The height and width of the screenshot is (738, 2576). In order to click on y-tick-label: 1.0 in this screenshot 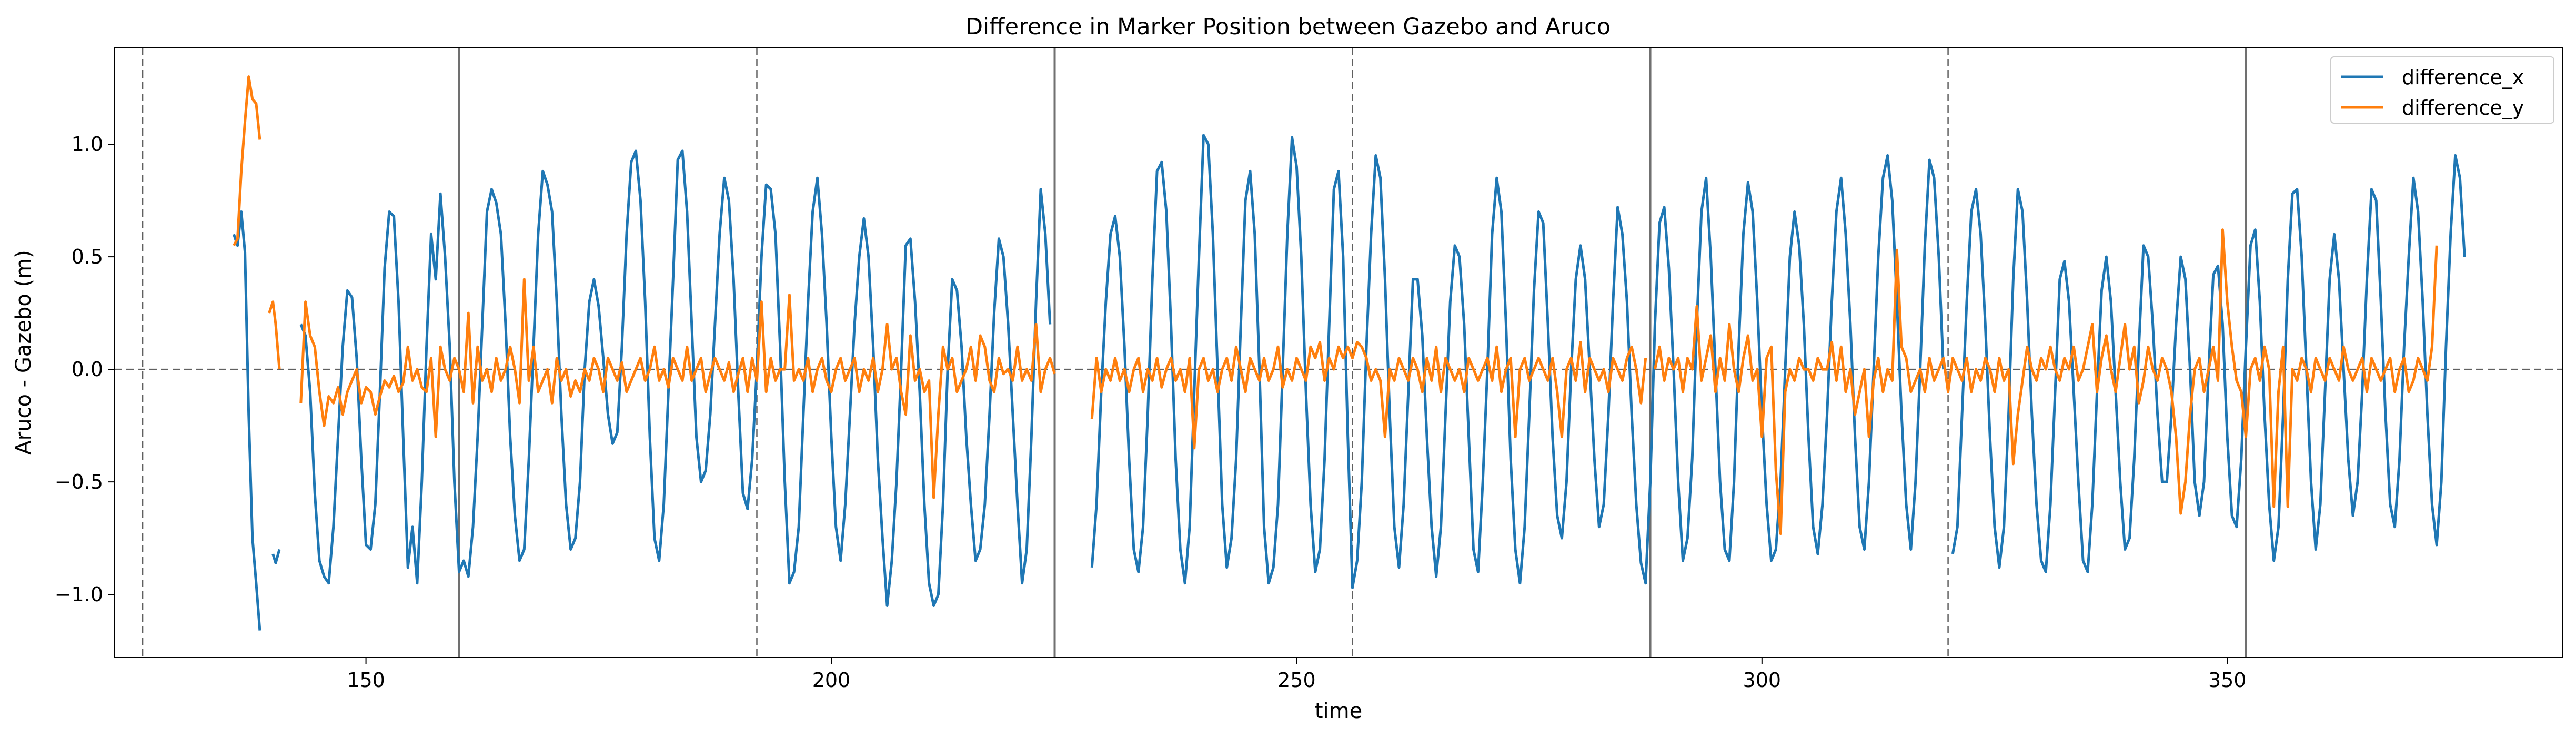, I will do `click(88, 144)`.